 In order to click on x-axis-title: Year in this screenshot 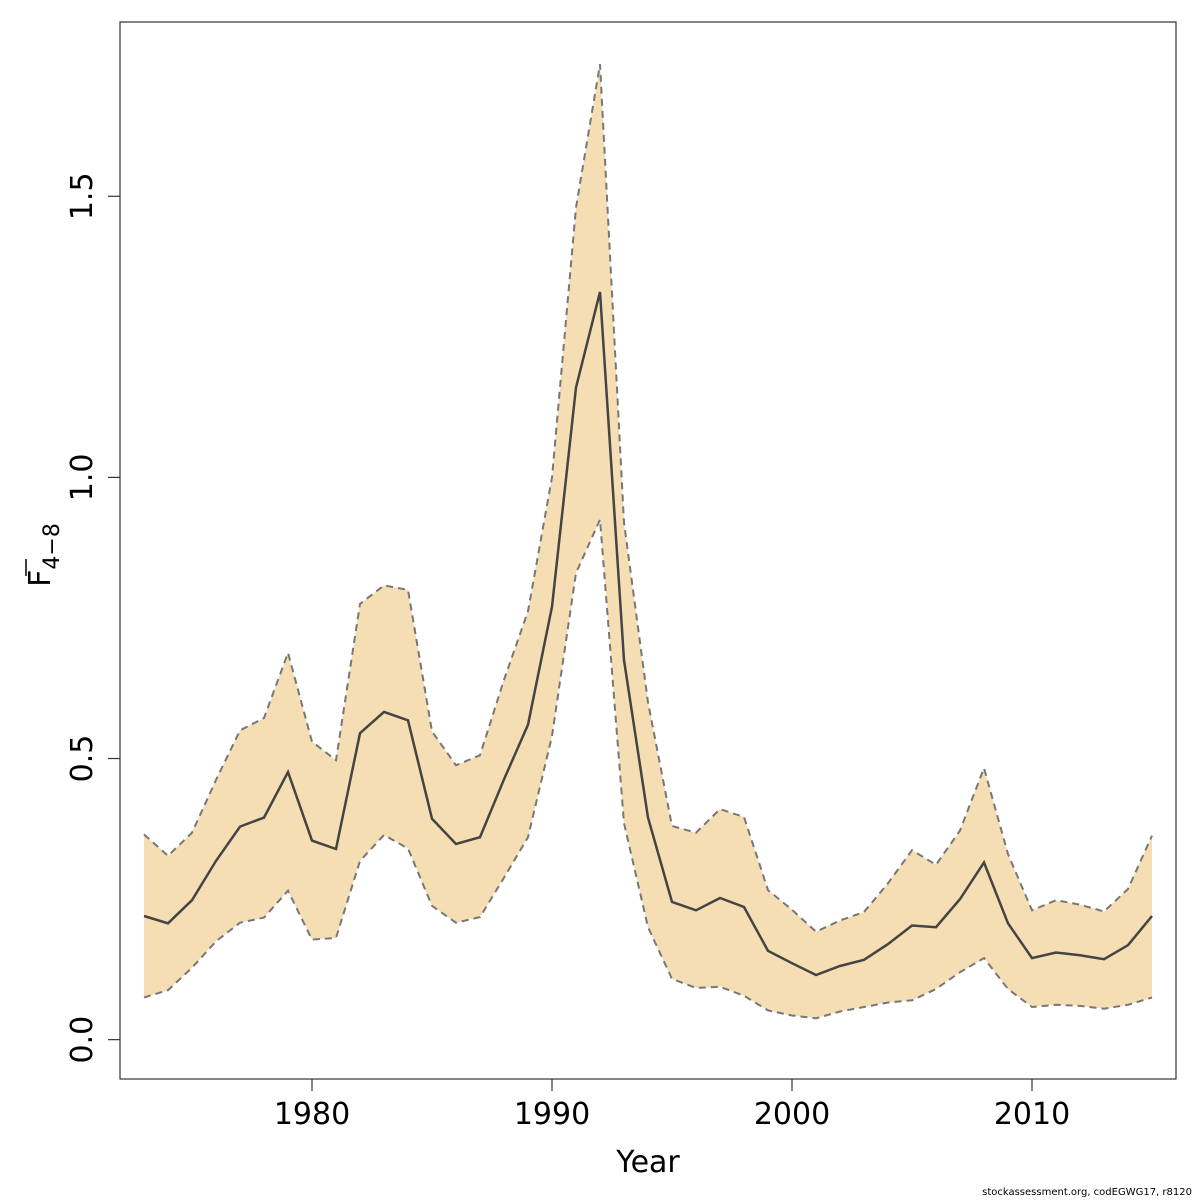, I will do `click(647, 1162)`.